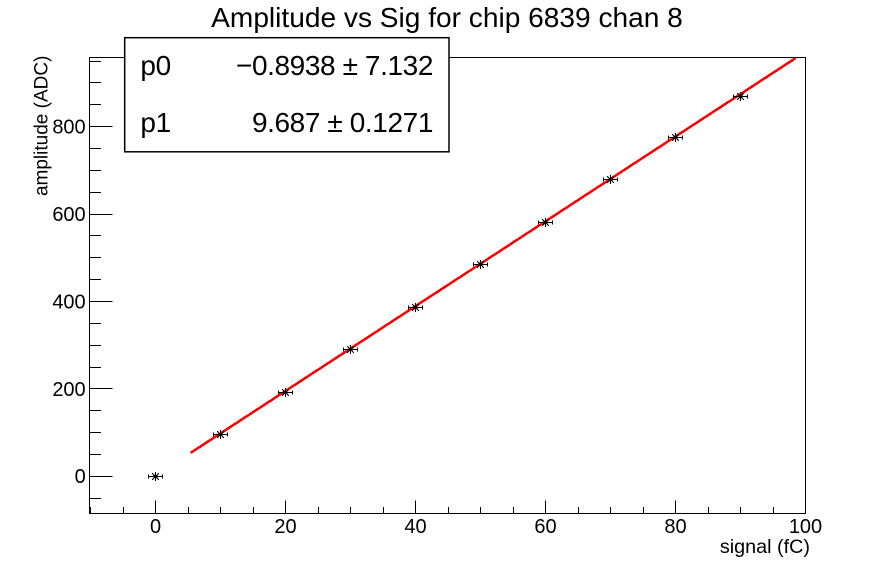 The image size is (896, 572). Describe the element at coordinates (765, 547) in the screenshot. I see `svg-text: signal (fC)` at that location.